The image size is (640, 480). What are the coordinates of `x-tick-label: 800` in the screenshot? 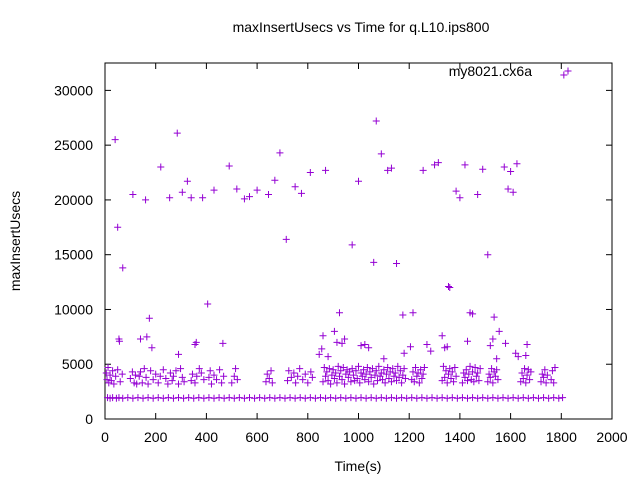 It's located at (308, 437).